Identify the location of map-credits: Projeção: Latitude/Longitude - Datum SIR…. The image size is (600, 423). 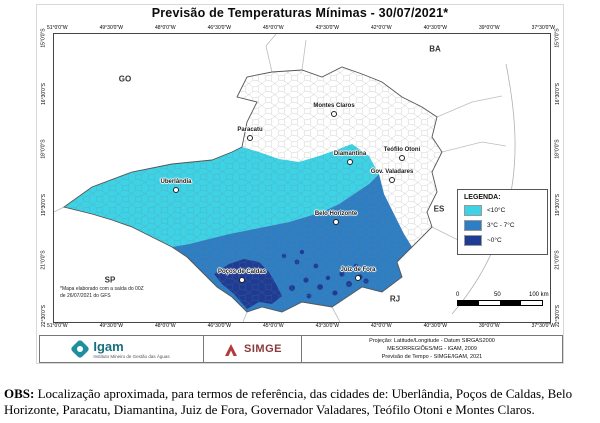
(432, 349).